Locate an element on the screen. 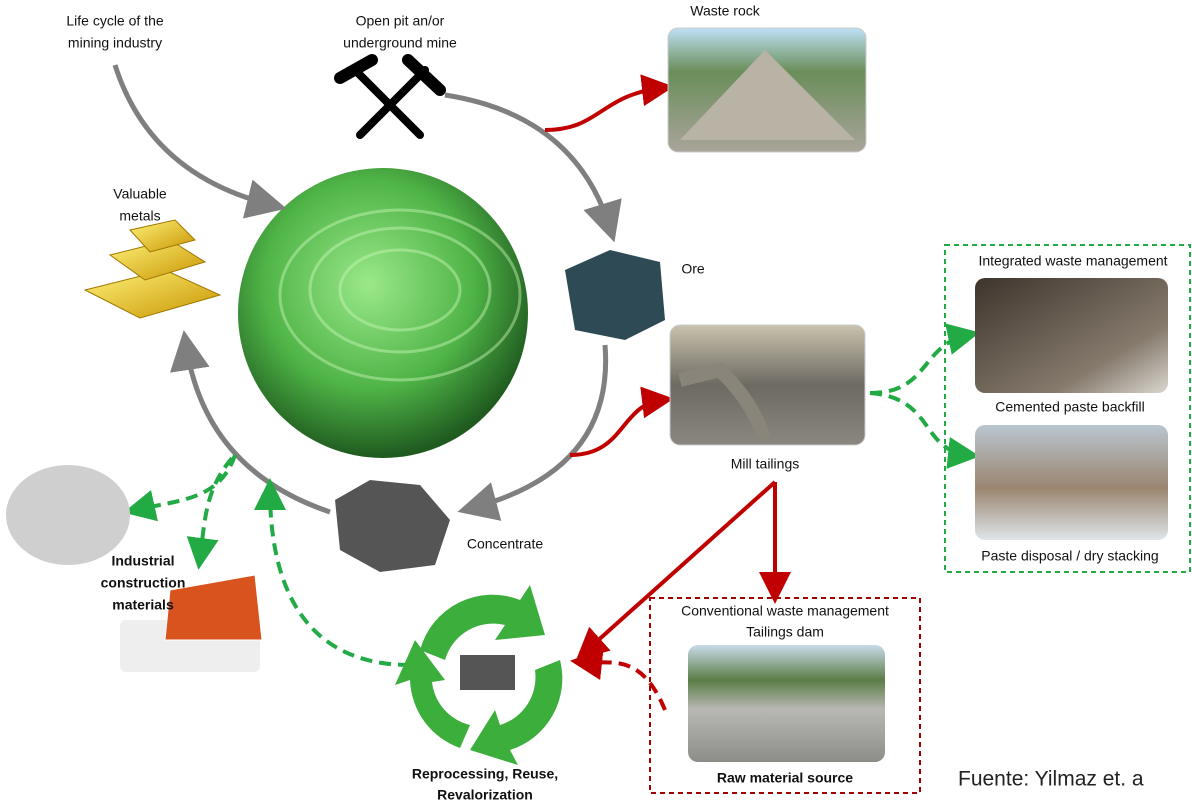 This screenshot has width=1192, height=803. mine-photo is located at coordinates (383, 313).